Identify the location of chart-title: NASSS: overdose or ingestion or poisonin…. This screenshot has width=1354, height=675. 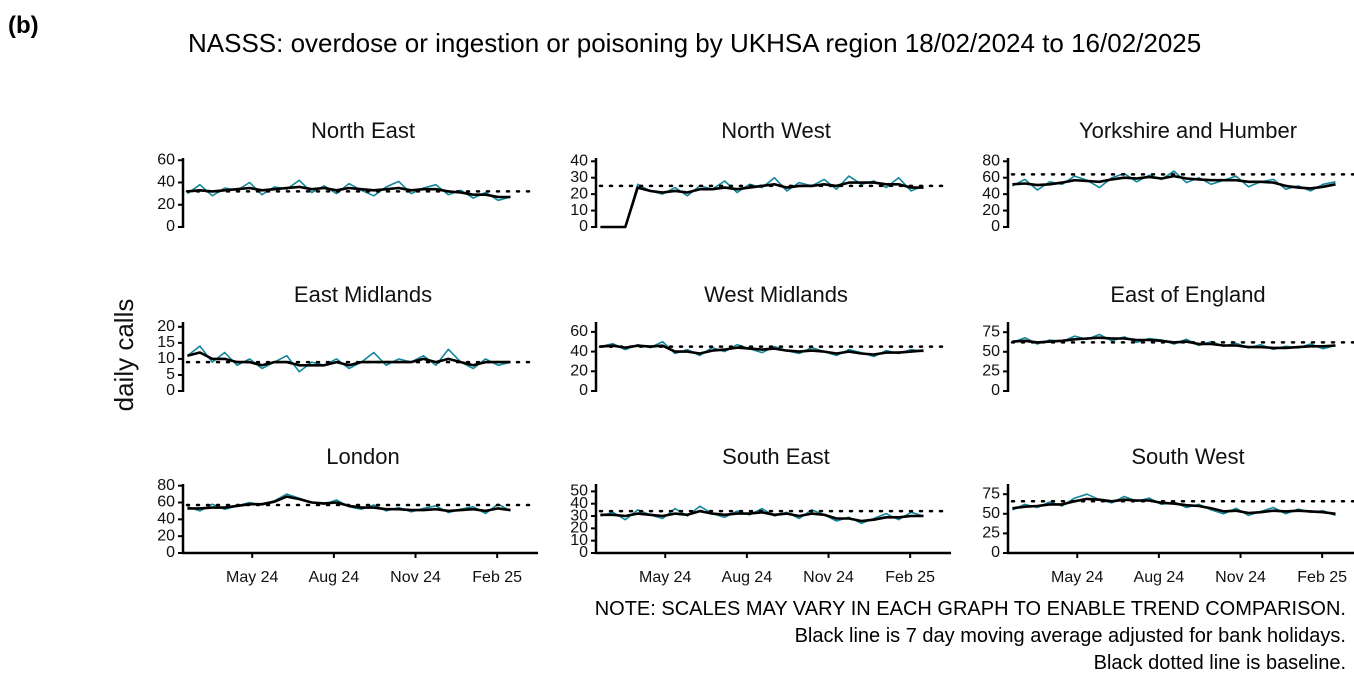
(695, 43).